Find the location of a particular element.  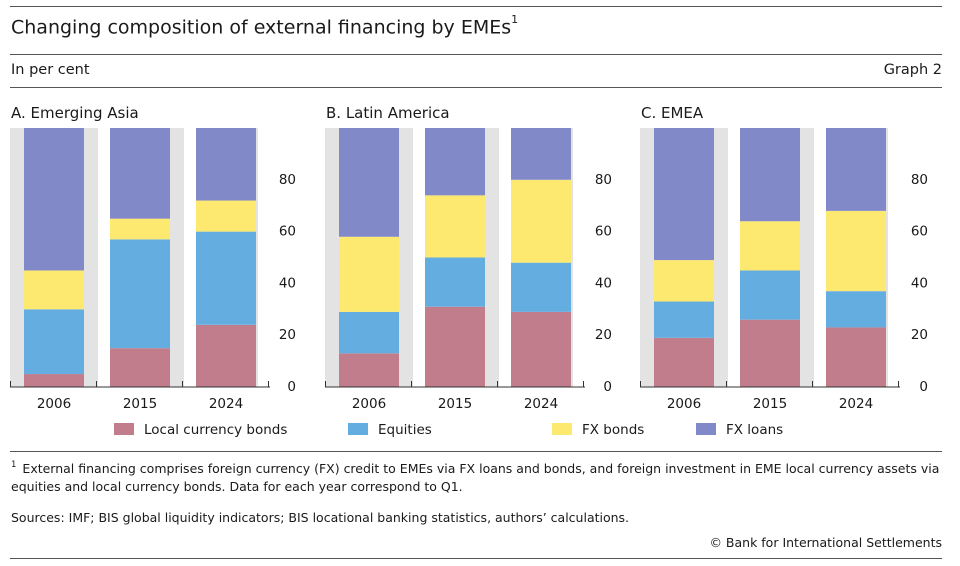

legend-label-local-currency-bonds: Local currency bonds is located at coordinates (215, 430).